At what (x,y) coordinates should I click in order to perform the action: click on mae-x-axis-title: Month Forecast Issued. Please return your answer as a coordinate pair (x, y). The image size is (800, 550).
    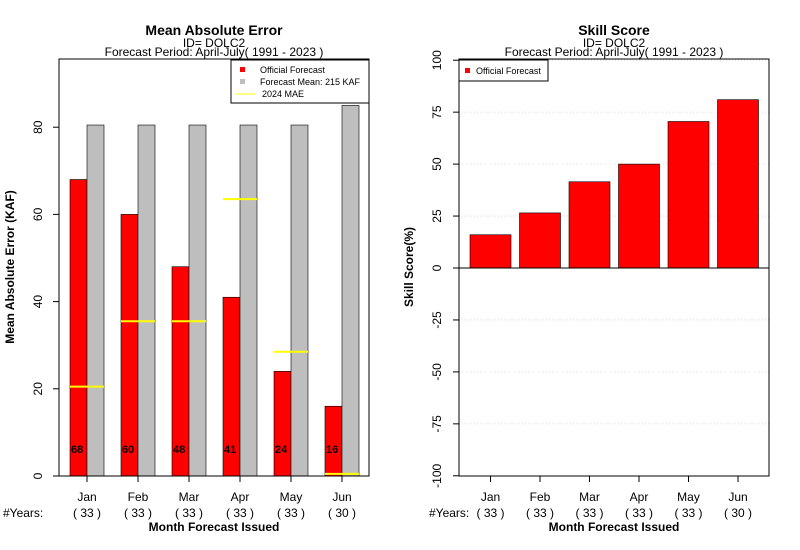
    Looking at the image, I should click on (214, 527).